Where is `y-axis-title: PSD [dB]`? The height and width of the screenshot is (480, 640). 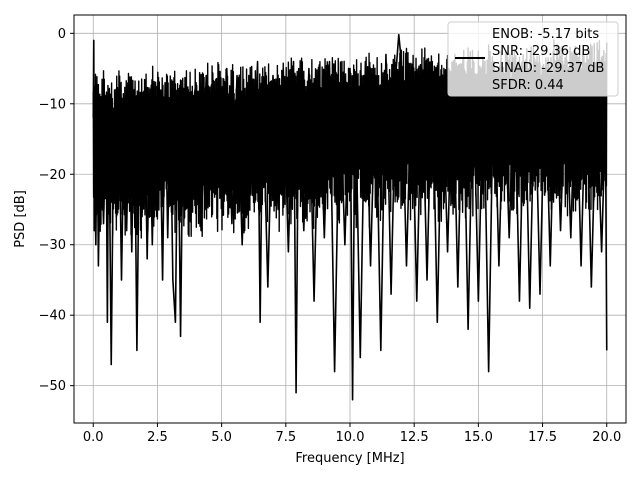 y-axis-title: PSD [dB] is located at coordinates (20, 219).